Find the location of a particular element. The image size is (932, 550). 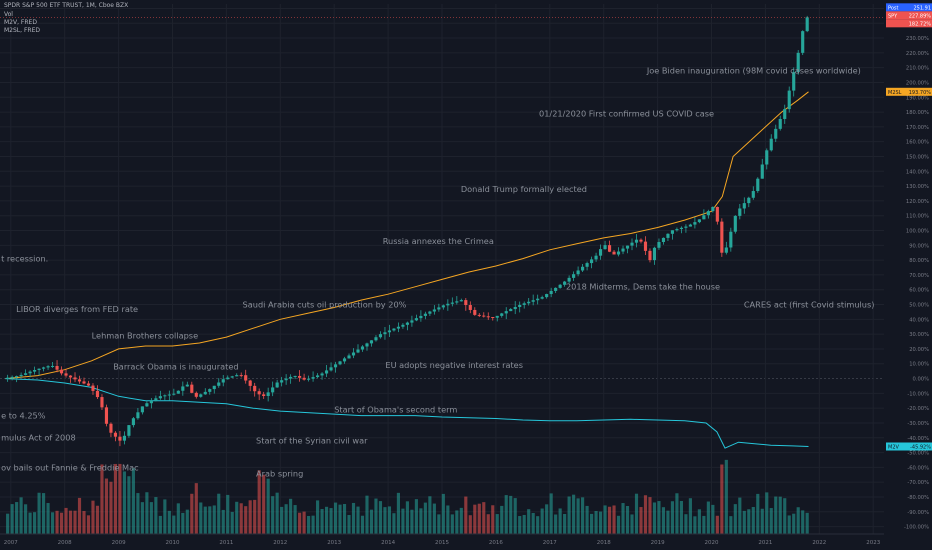

annotation-text: Donald Trump formally elected is located at coordinates (524, 189).